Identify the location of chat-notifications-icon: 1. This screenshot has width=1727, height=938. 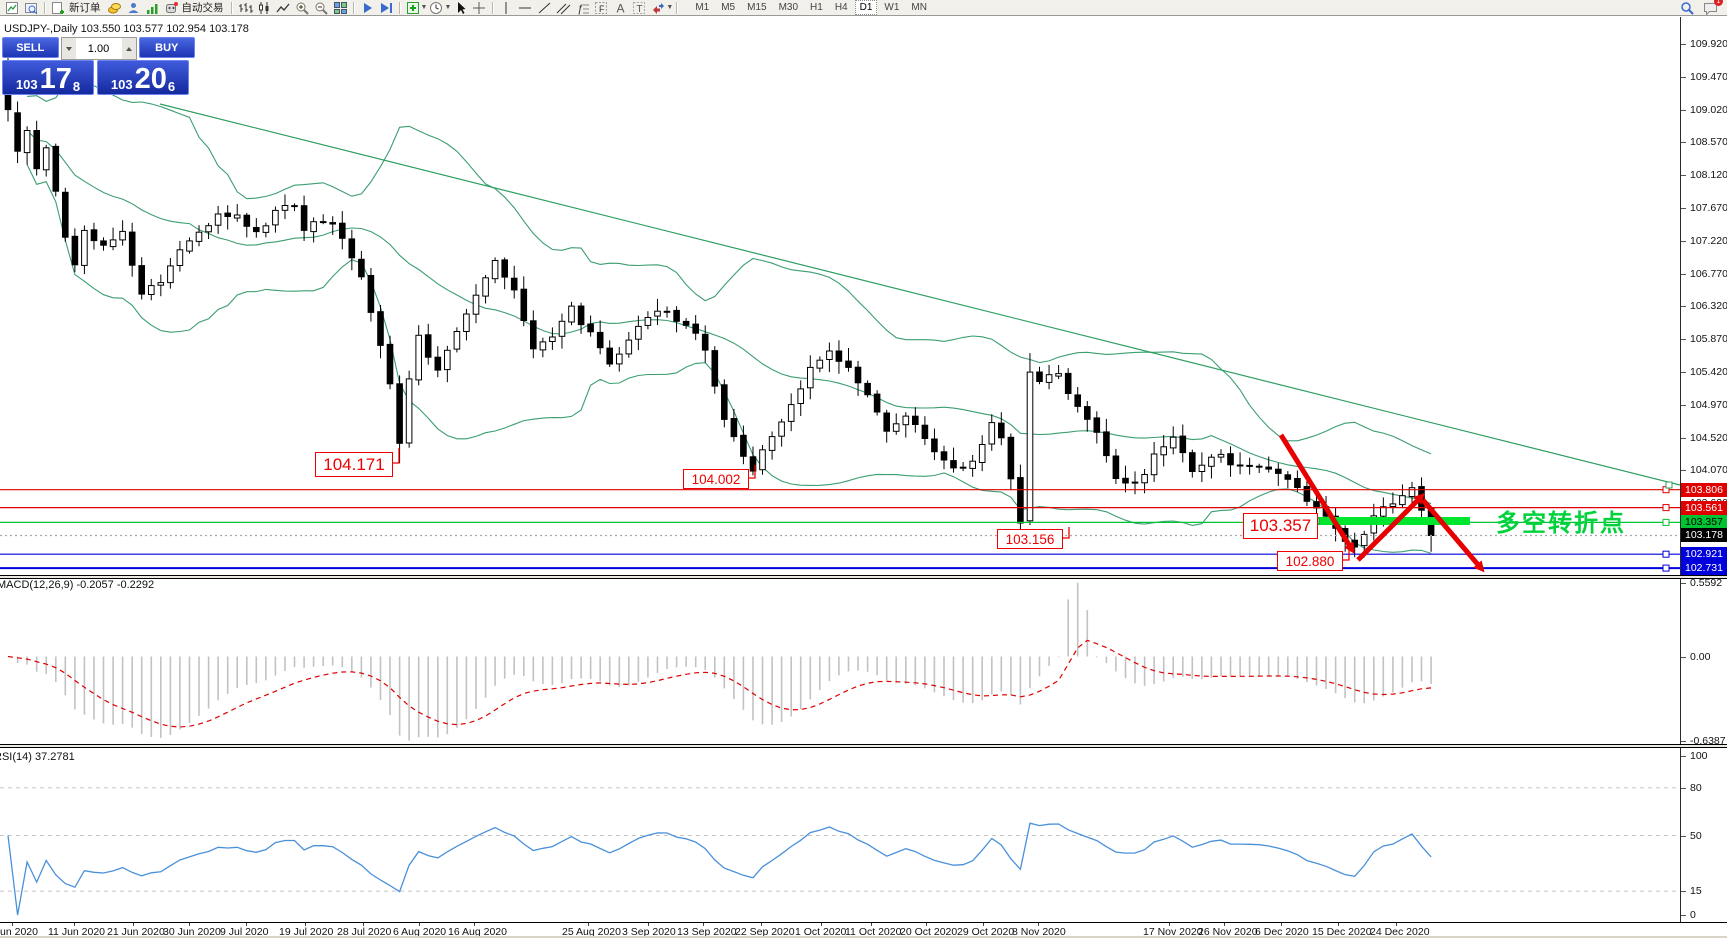
(1712, 7).